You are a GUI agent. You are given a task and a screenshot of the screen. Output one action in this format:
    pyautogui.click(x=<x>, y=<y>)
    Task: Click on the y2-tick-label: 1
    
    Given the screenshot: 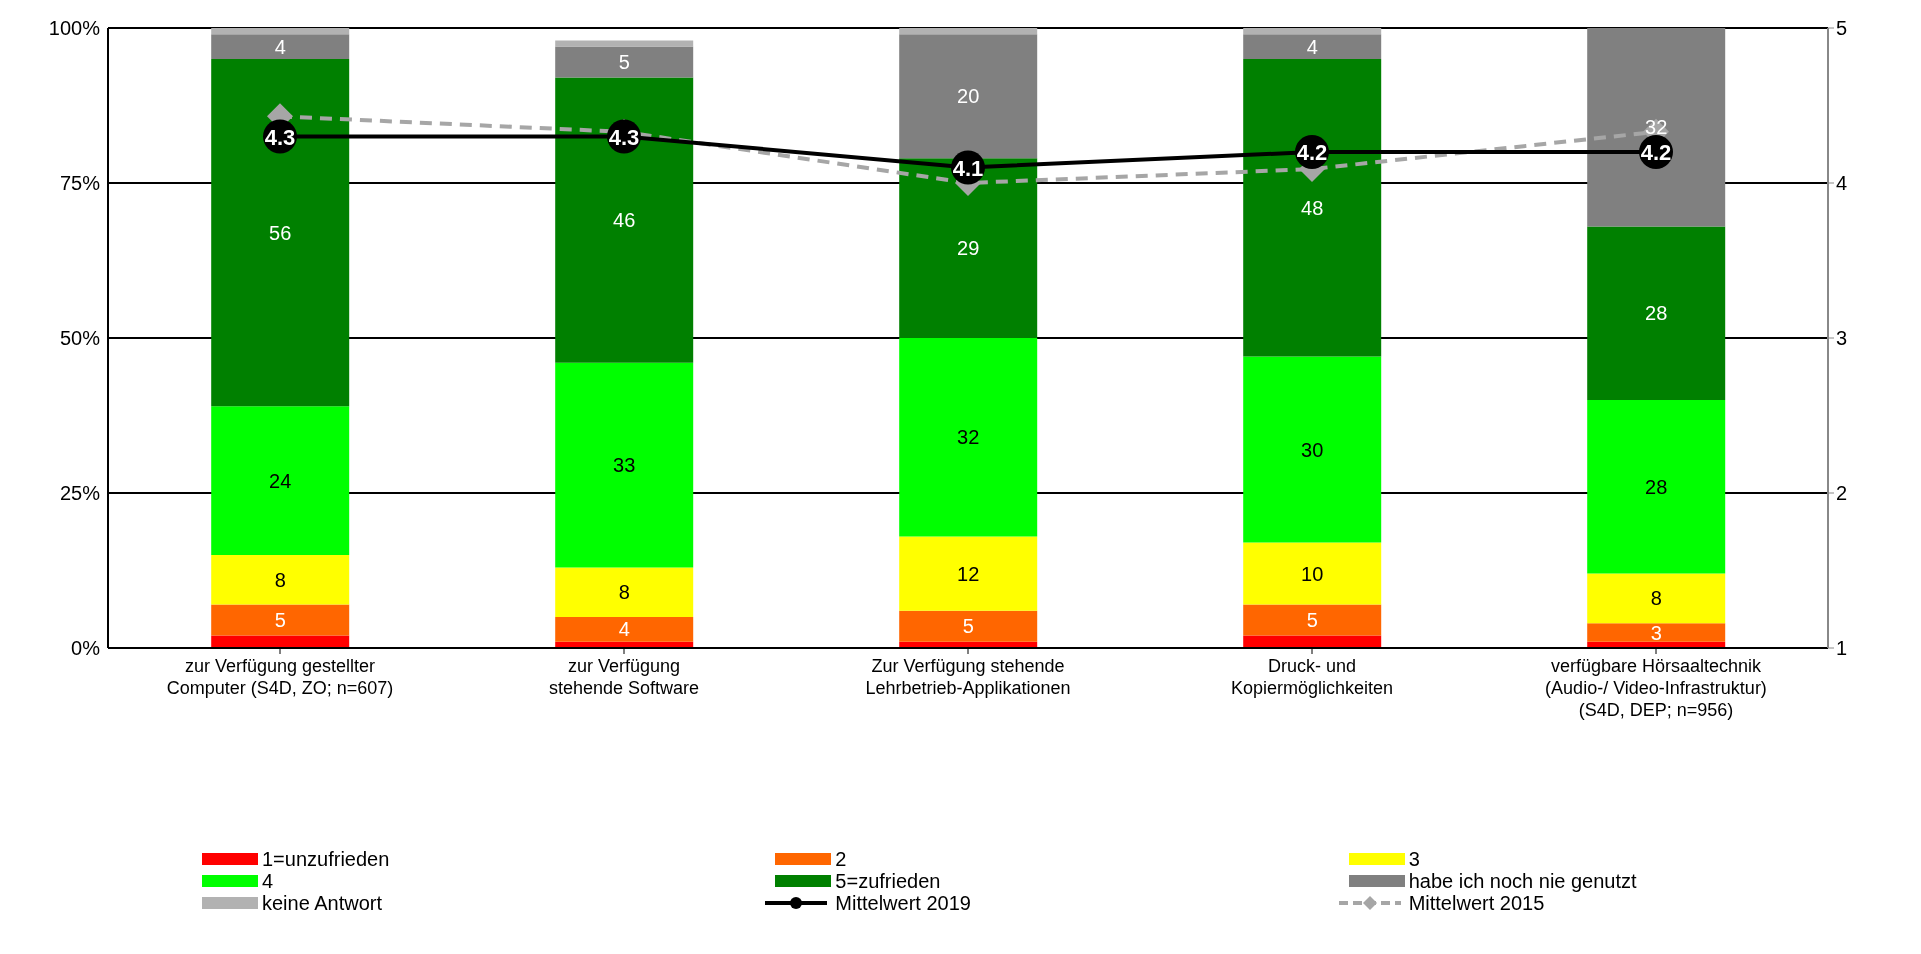 What is the action you would take?
    pyautogui.click(x=1842, y=648)
    